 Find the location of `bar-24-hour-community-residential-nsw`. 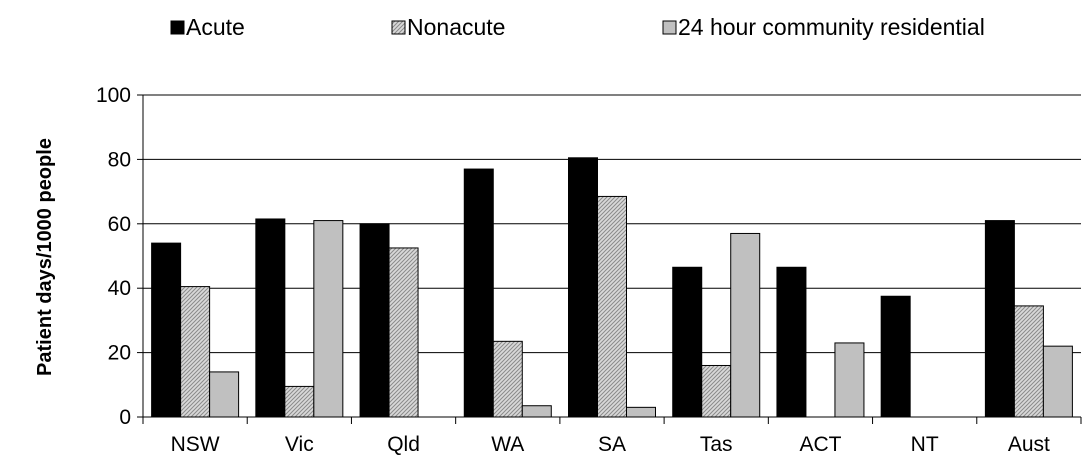

bar-24-hour-community-residential-nsw is located at coordinates (224, 394).